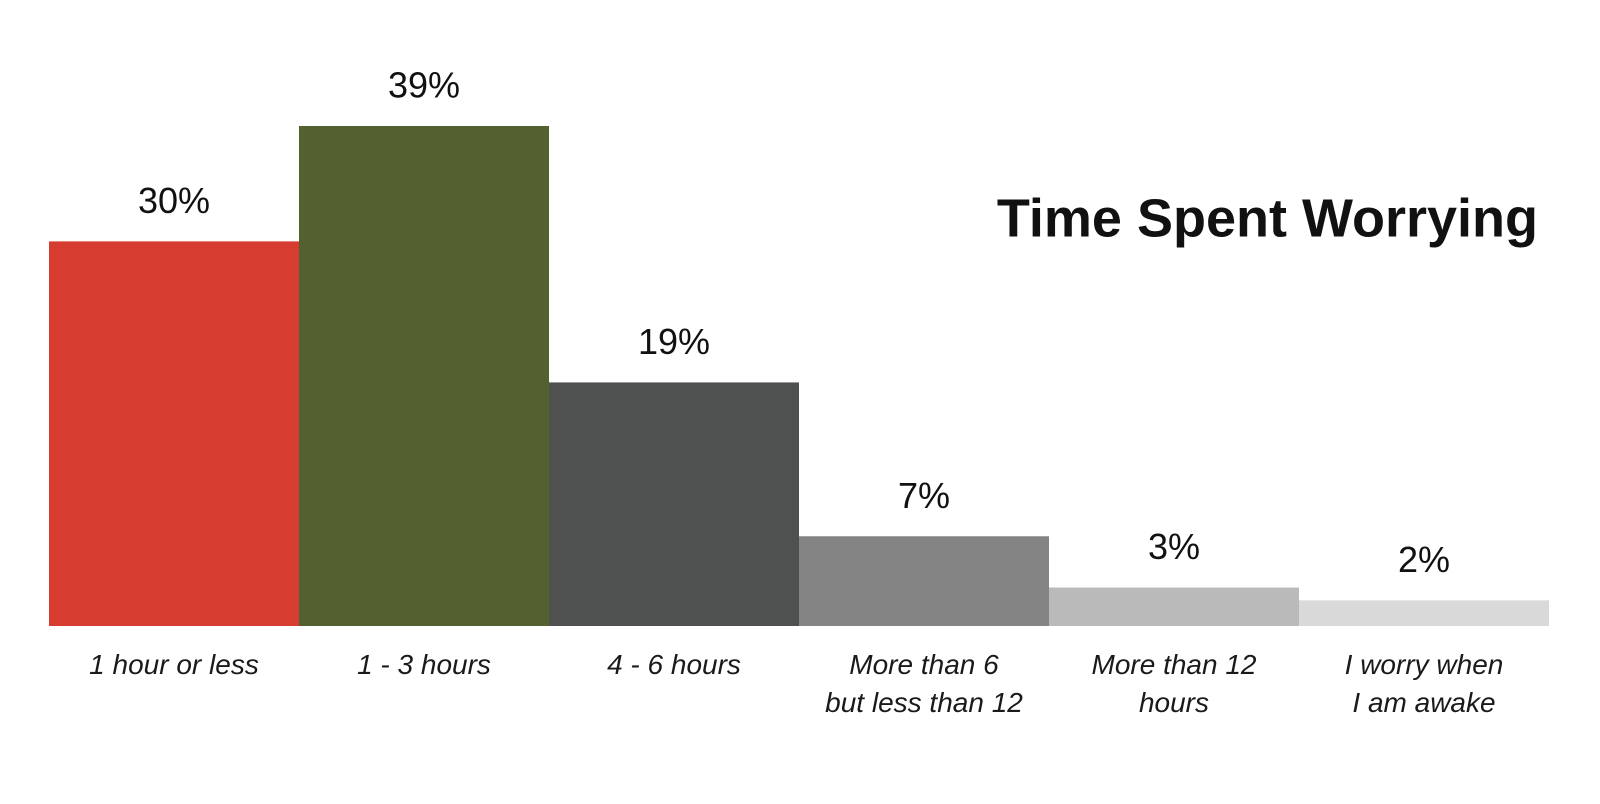 This screenshot has width=1600, height=804. I want to click on data-label: 3%, so click(1174, 546).